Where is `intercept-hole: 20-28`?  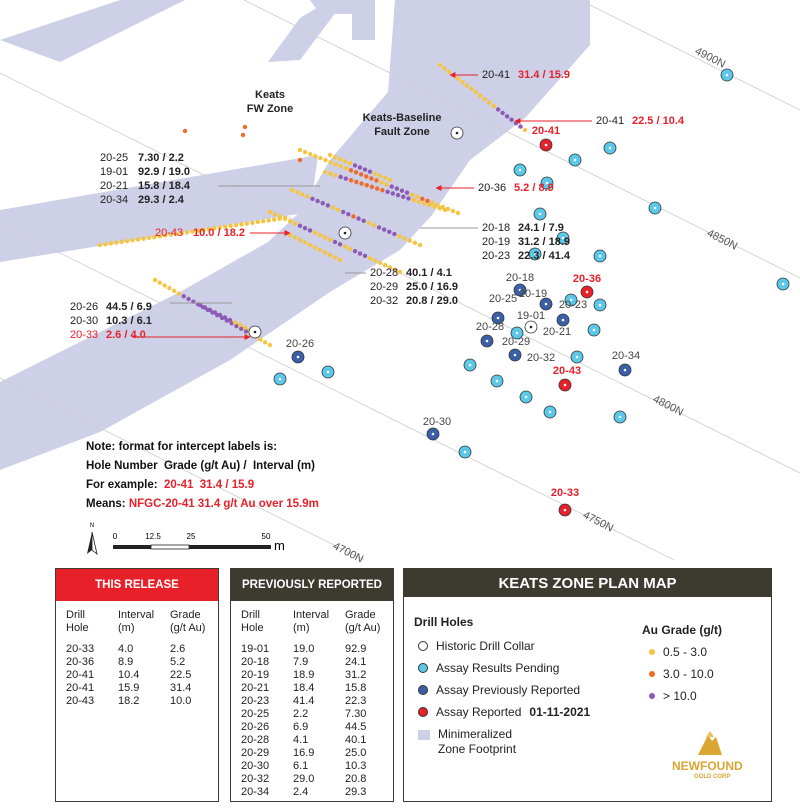
intercept-hole: 20-28 is located at coordinates (384, 273).